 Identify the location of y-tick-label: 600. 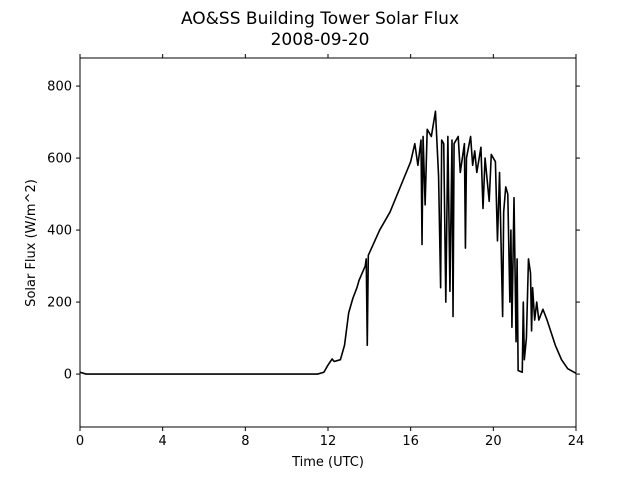
(59, 159).